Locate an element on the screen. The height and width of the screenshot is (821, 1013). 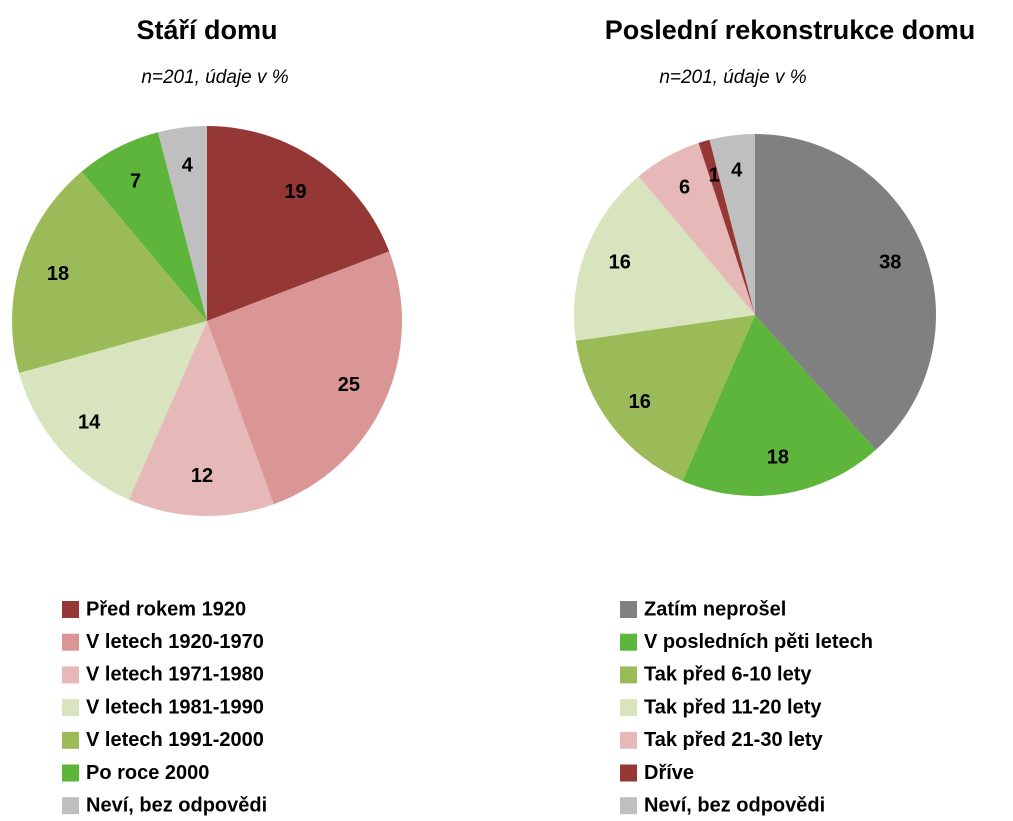
slice-label: 1 is located at coordinates (714, 175).